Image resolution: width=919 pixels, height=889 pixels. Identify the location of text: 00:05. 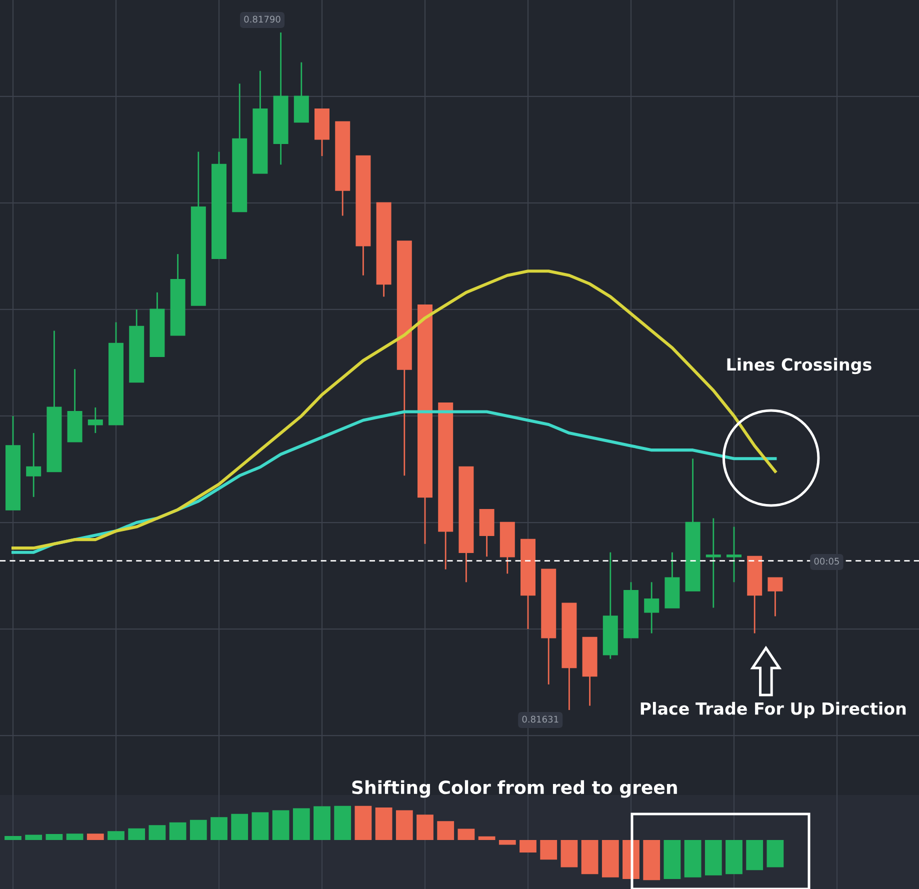
(826, 561).